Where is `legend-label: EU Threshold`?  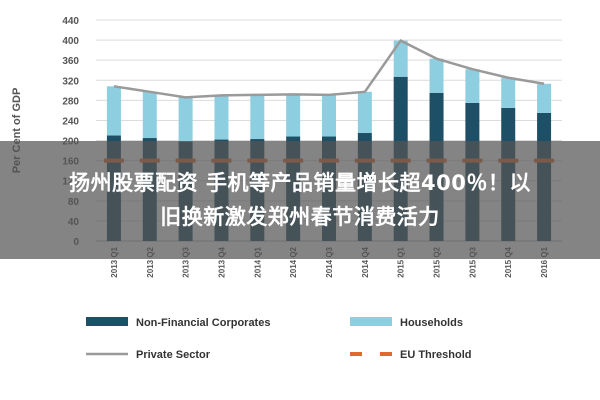
legend-label: EU Threshold is located at coordinates (436, 355).